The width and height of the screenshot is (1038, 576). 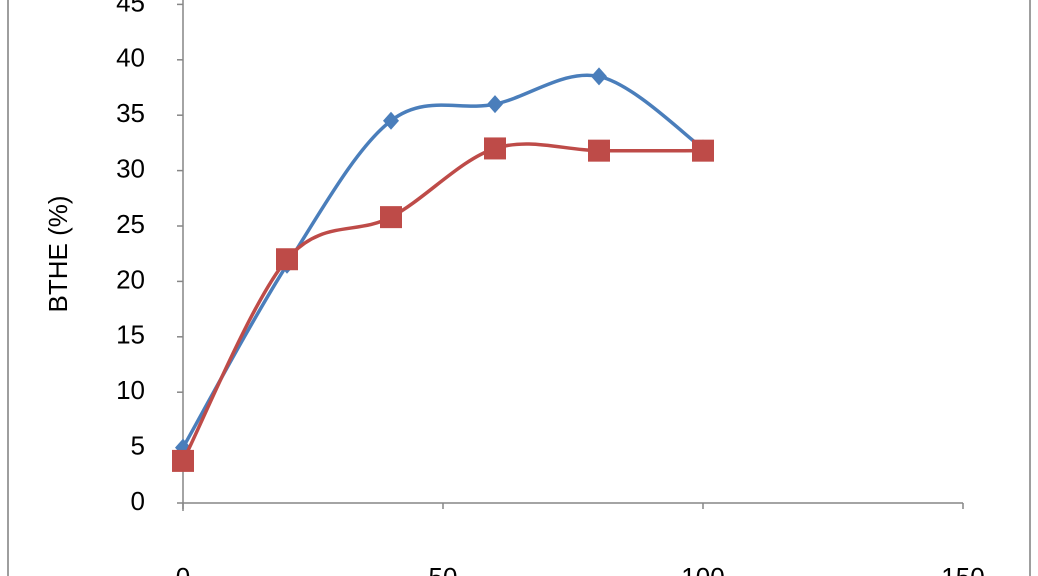 What do you see at coordinates (58, 254) in the screenshot?
I see `y-axis-label: BTHE (%)` at bounding box center [58, 254].